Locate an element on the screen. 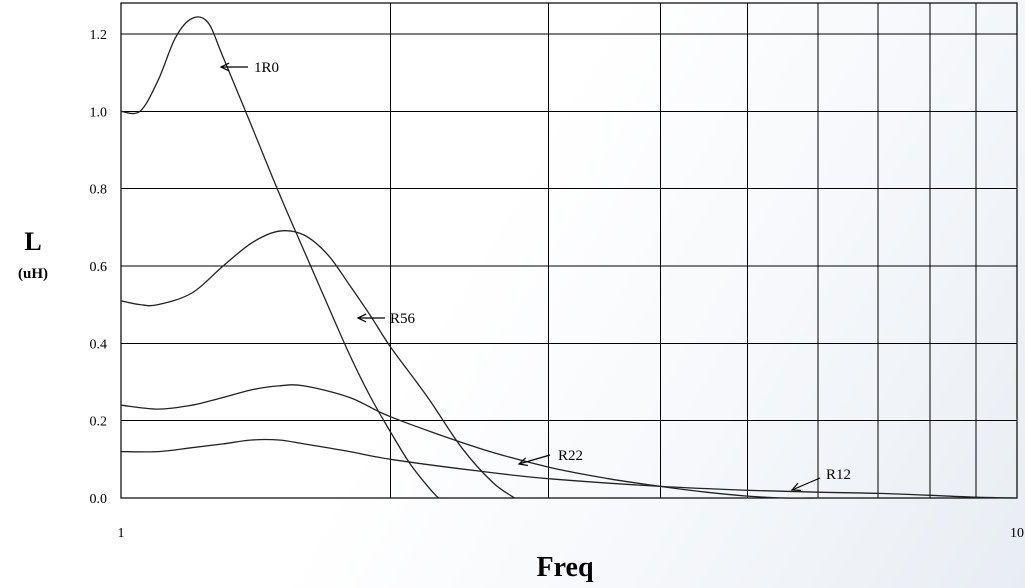 The height and width of the screenshot is (588, 1025). y-axis-unit: (uH) is located at coordinates (33, 274).